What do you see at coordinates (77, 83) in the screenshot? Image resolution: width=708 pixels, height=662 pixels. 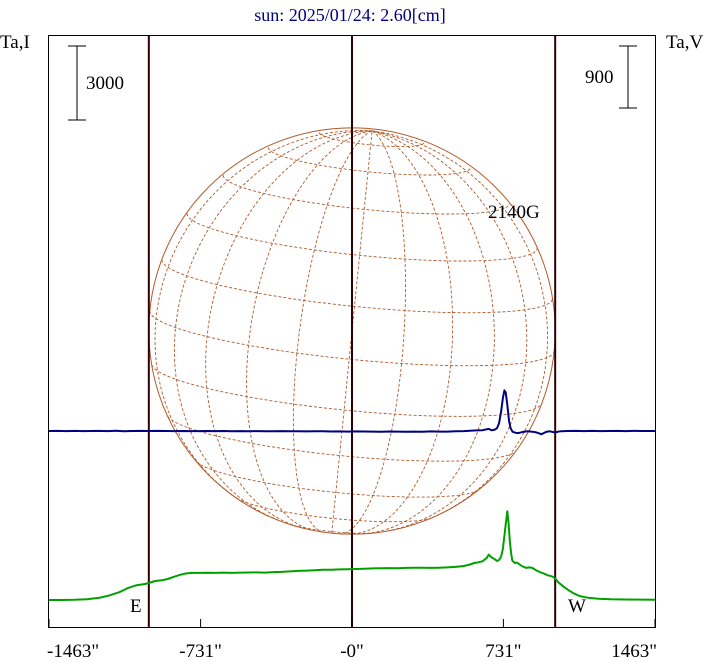 I see `left-scale-bar` at bounding box center [77, 83].